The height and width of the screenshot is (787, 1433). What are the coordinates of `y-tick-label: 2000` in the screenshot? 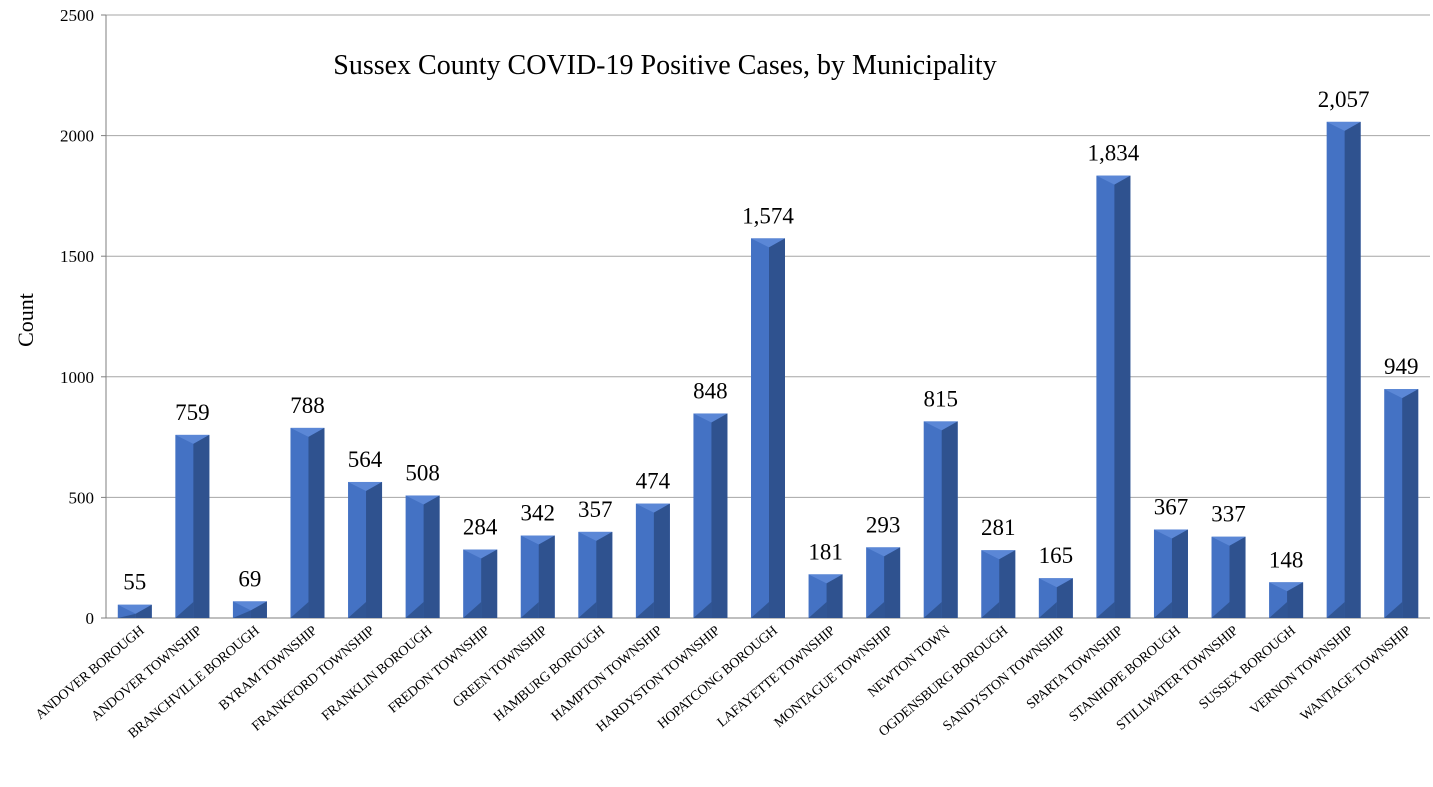 It's located at (77, 136).